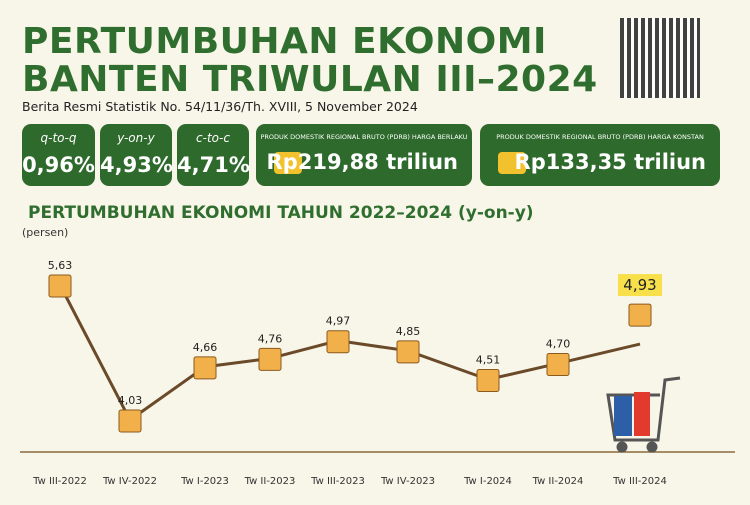 The height and width of the screenshot is (505, 750). Describe the element at coordinates (643, 414) in the screenshot. I see `cart-icon` at that location.